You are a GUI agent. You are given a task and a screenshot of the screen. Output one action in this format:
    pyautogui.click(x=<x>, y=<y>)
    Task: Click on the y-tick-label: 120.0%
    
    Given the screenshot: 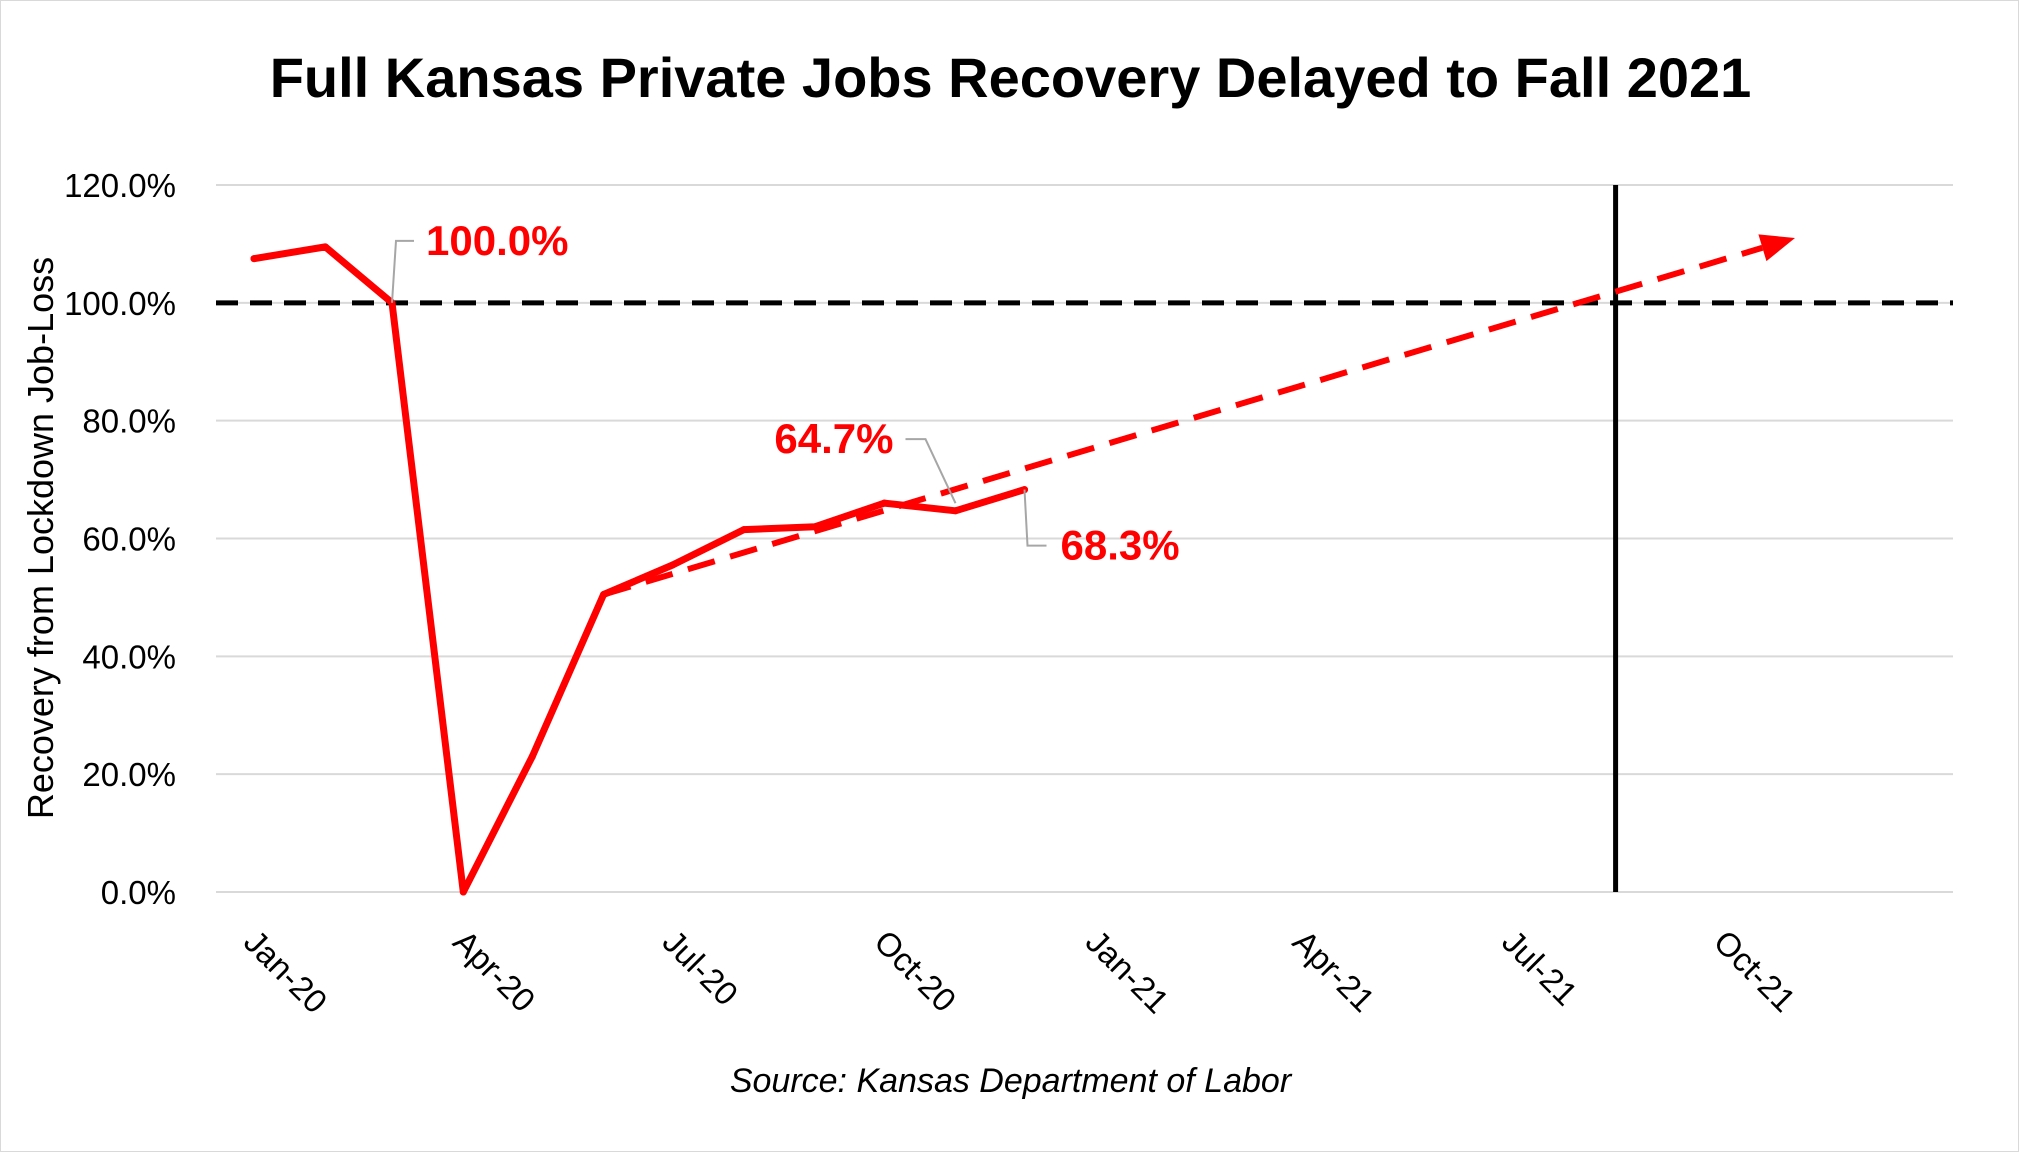 What is the action you would take?
    pyautogui.click(x=120, y=185)
    